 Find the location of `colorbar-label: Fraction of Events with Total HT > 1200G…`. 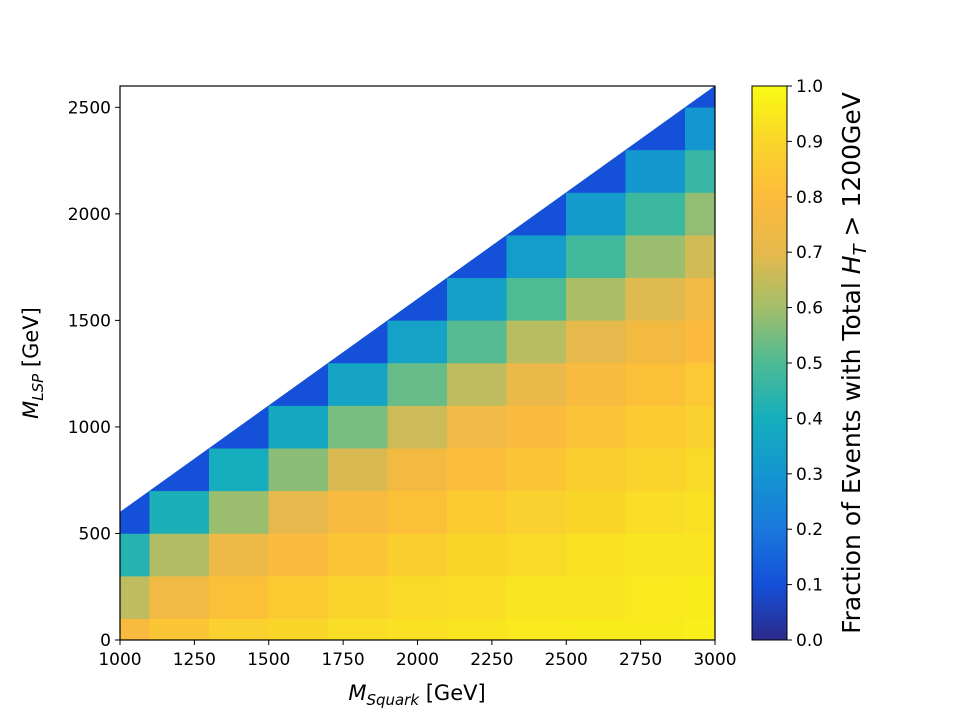

colorbar-label: Fraction of Events with Total HT > 1200G… is located at coordinates (854, 363).